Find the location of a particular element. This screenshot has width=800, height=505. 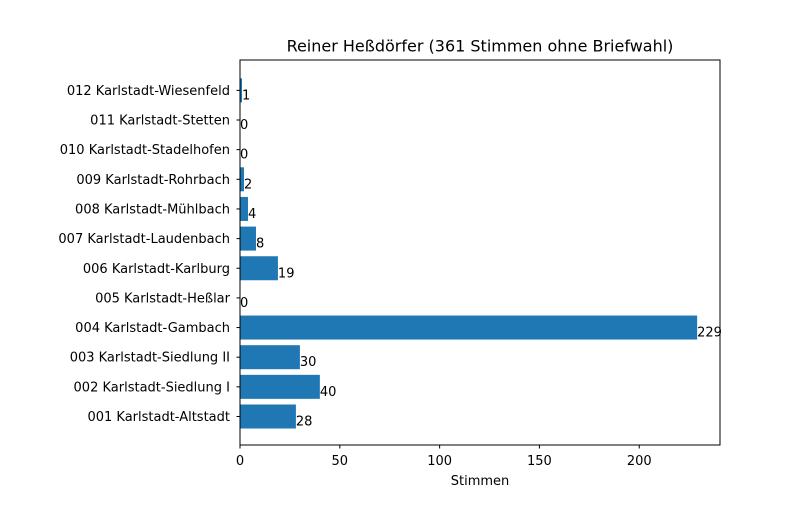

data-label: 19 is located at coordinates (286, 273).